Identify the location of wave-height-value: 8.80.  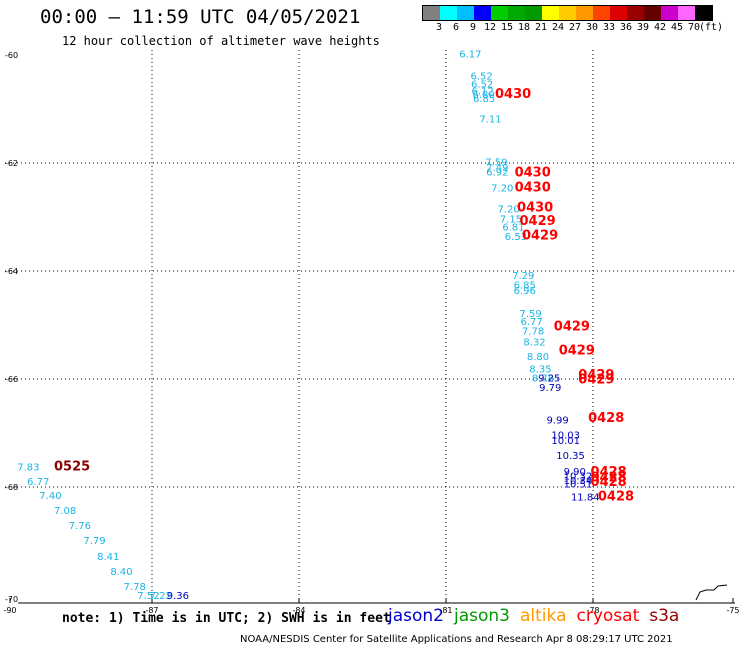
(538, 357).